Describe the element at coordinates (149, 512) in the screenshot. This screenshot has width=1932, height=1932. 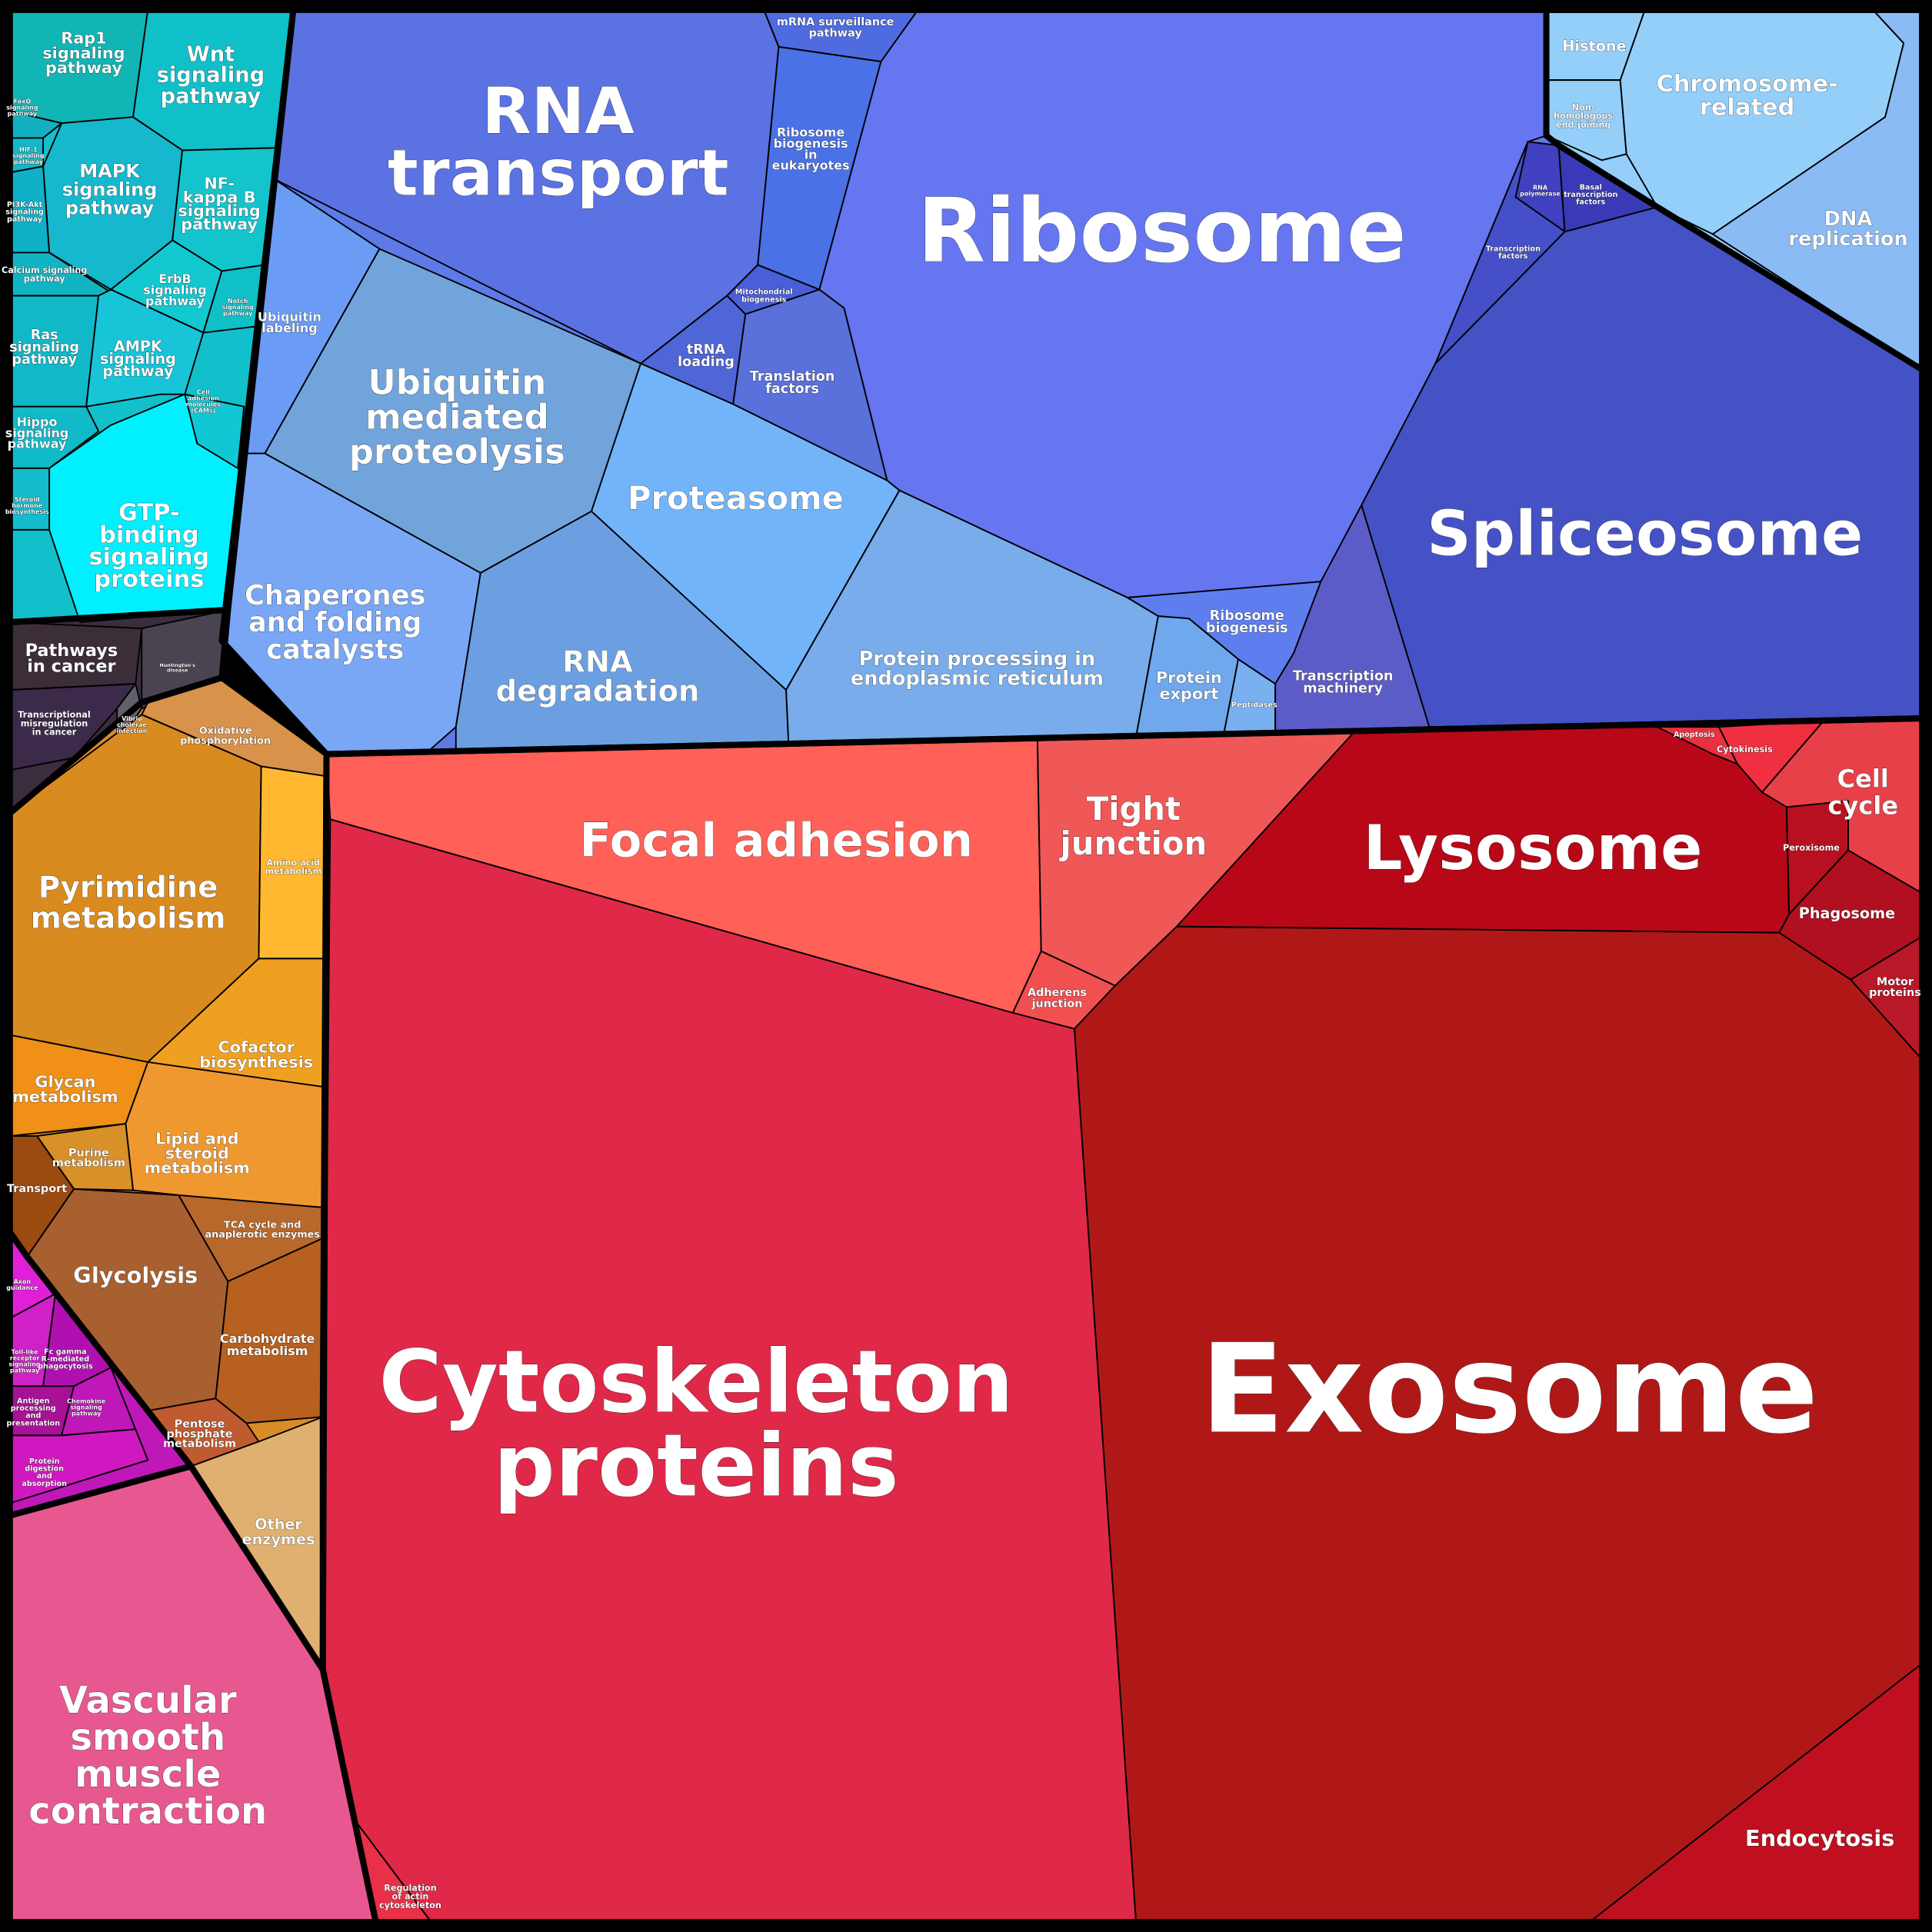
I see `label-line: GTP-` at that location.